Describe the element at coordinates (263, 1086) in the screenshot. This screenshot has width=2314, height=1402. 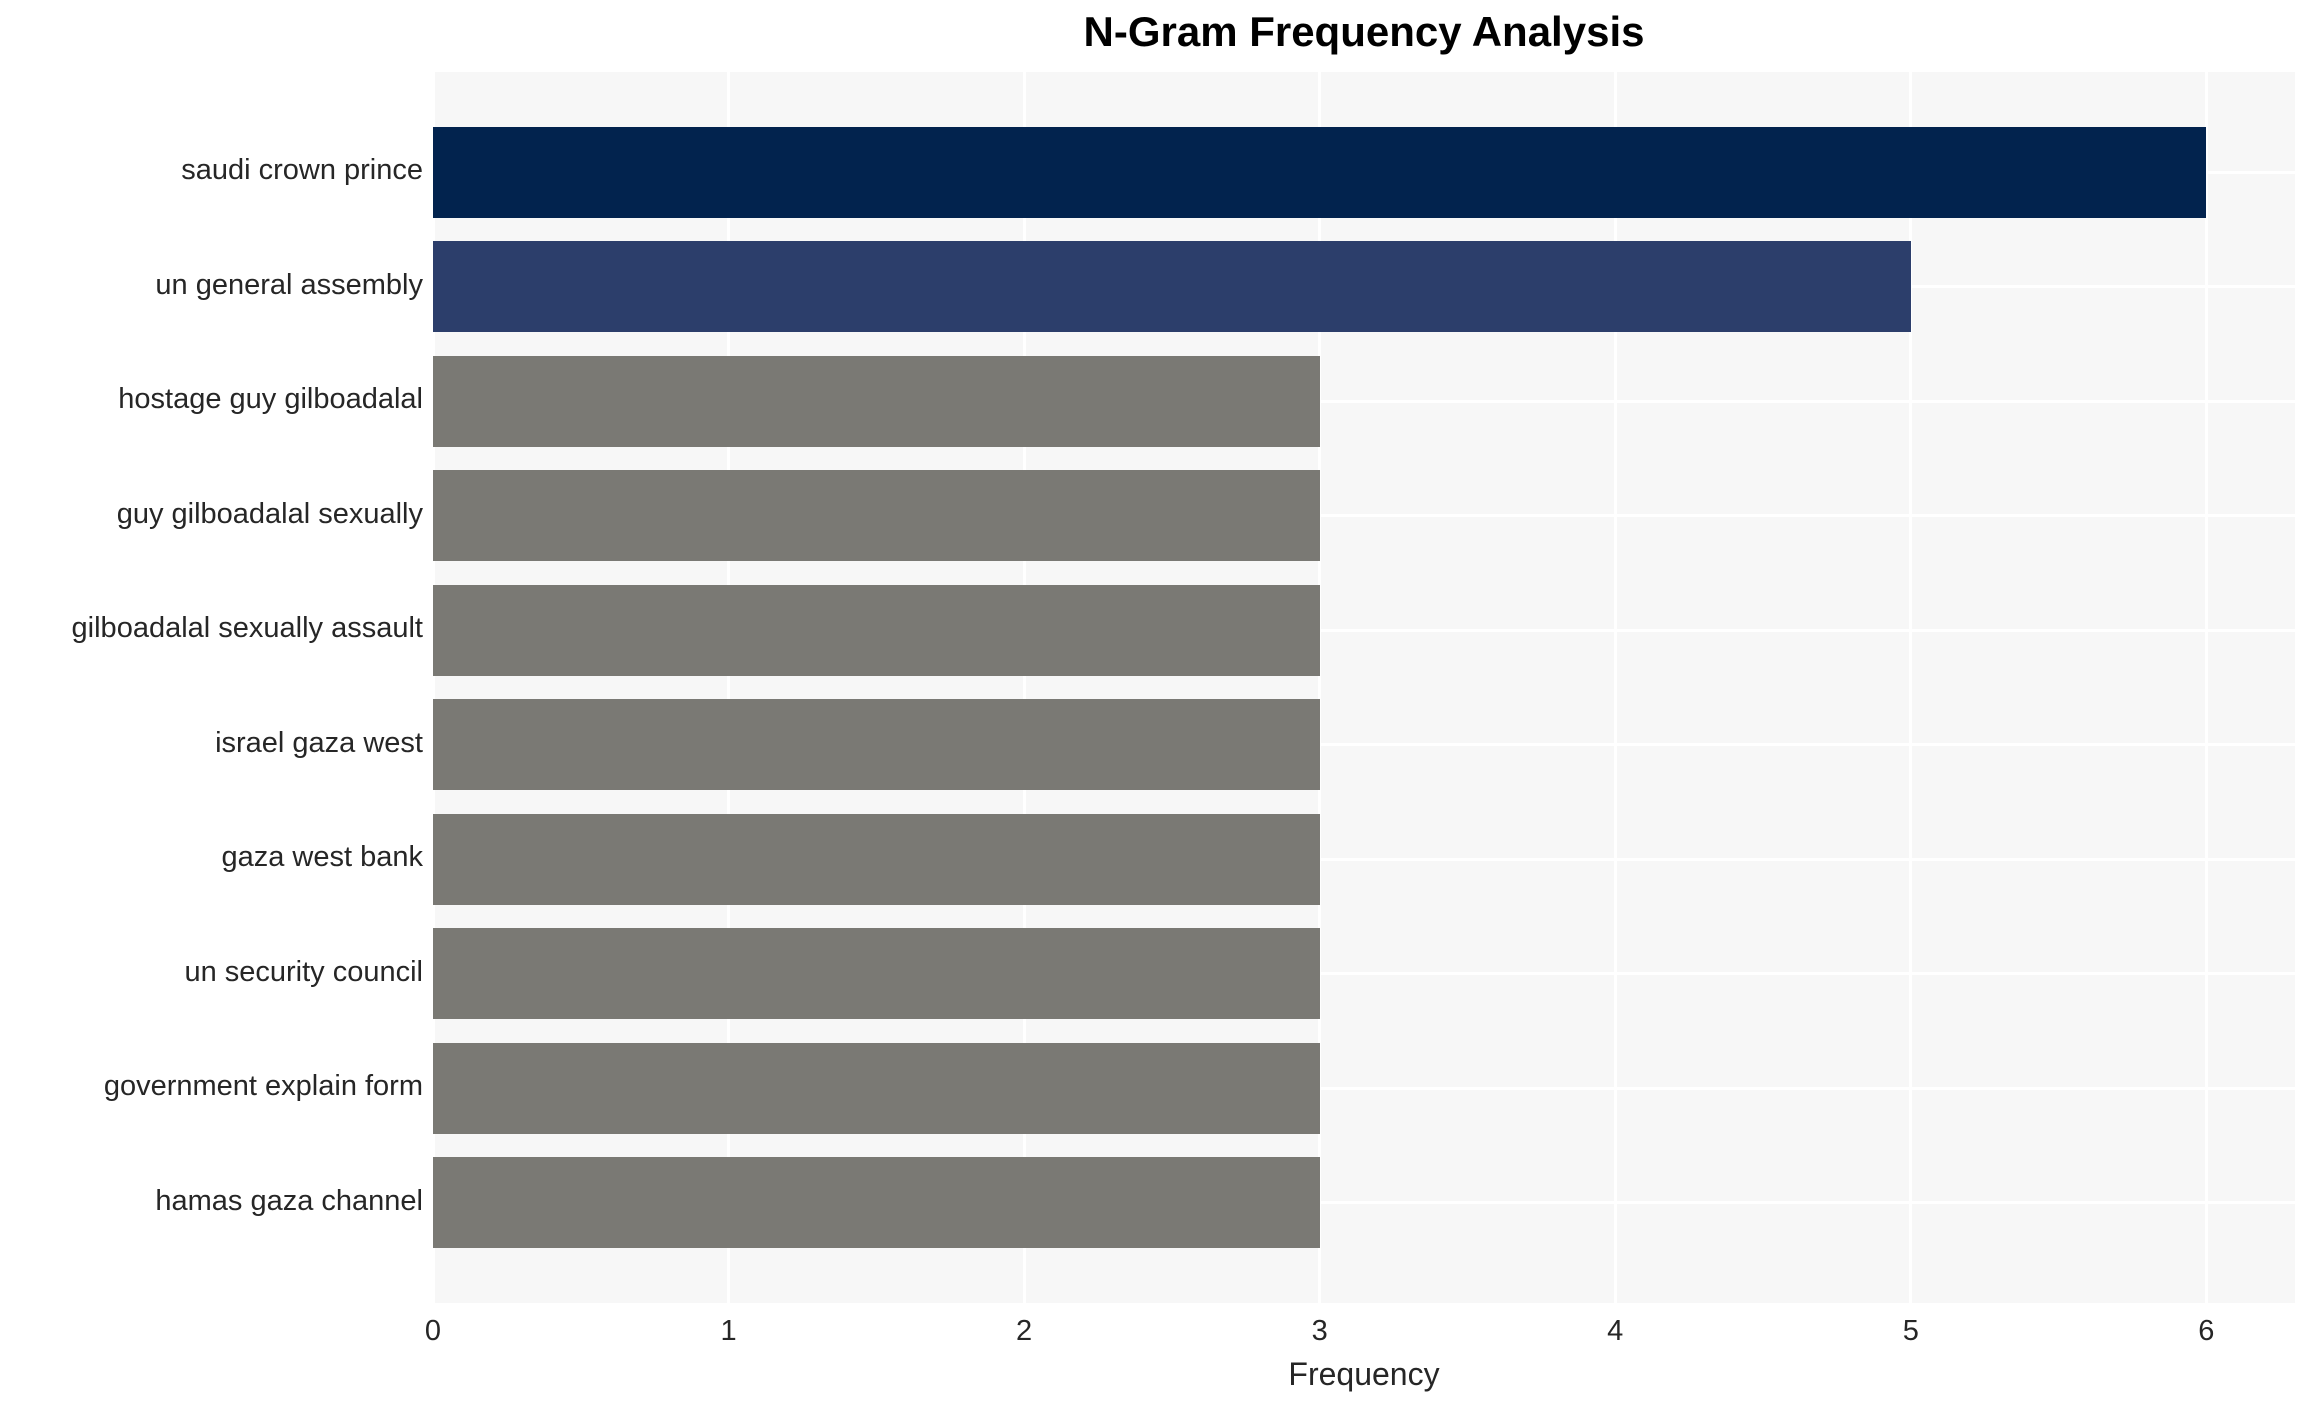
I see `category-label: government explain form` at that location.